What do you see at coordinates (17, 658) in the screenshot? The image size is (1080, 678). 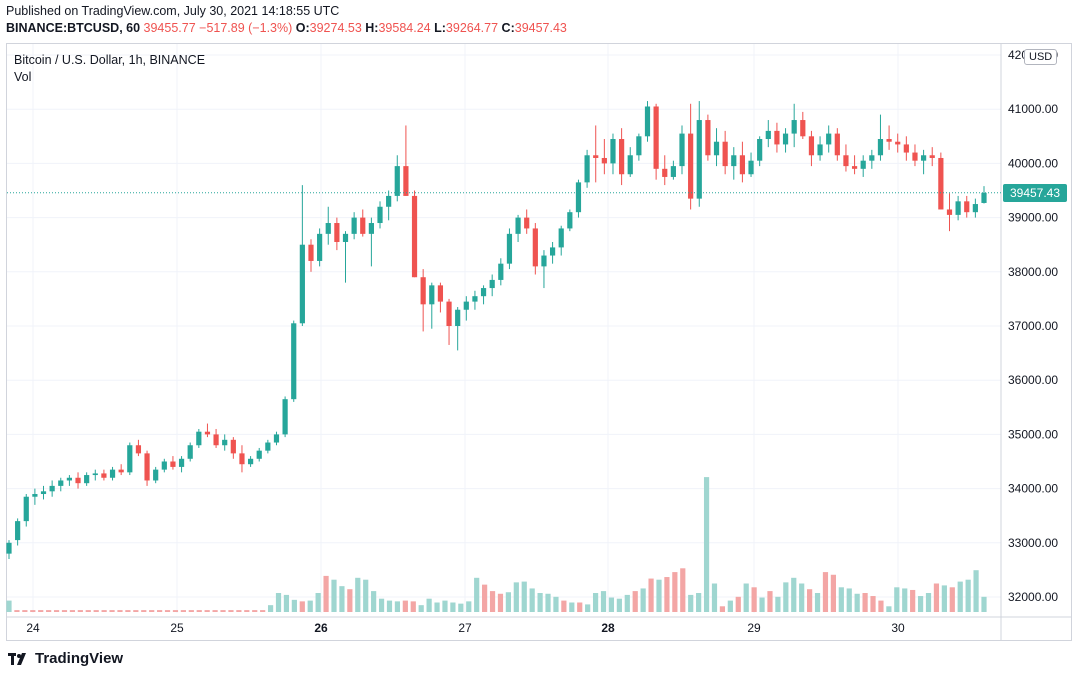 I see `tradingview-icon` at bounding box center [17, 658].